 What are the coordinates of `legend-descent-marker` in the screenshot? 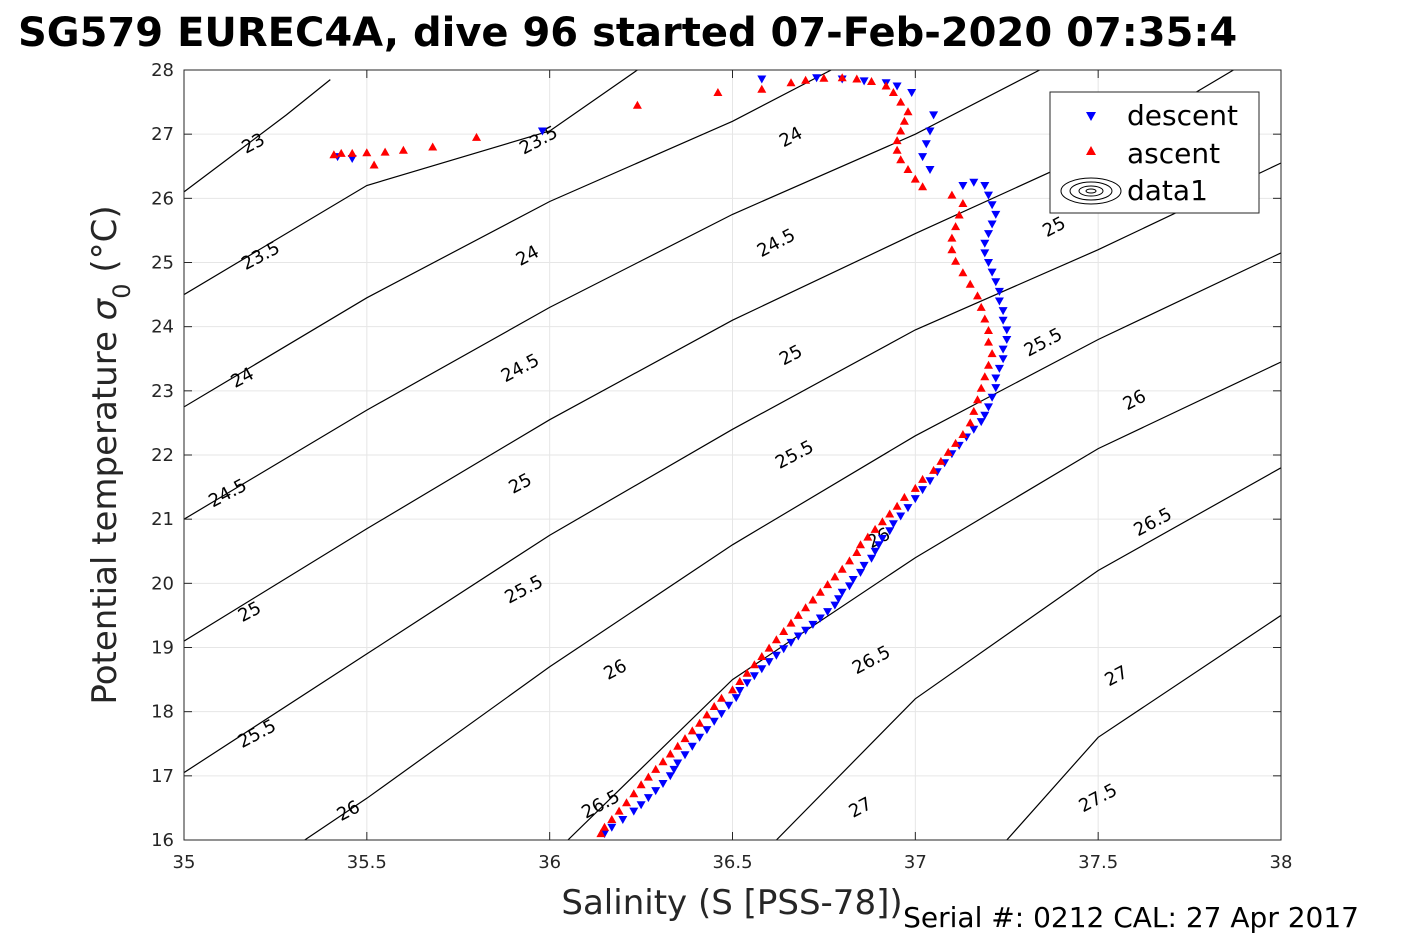 It's located at (1091, 116).